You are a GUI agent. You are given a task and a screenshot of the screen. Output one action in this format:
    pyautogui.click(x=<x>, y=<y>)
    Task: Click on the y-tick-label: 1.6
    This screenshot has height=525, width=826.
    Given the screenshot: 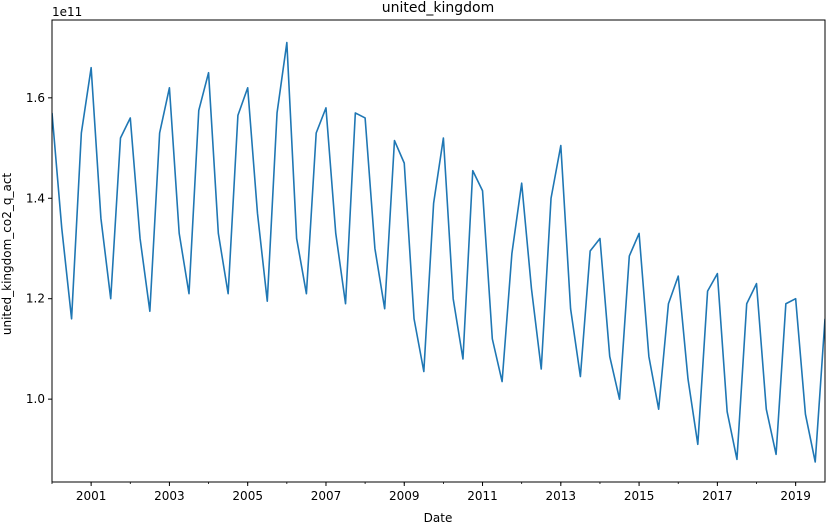 What is the action you would take?
    pyautogui.click(x=35, y=98)
    